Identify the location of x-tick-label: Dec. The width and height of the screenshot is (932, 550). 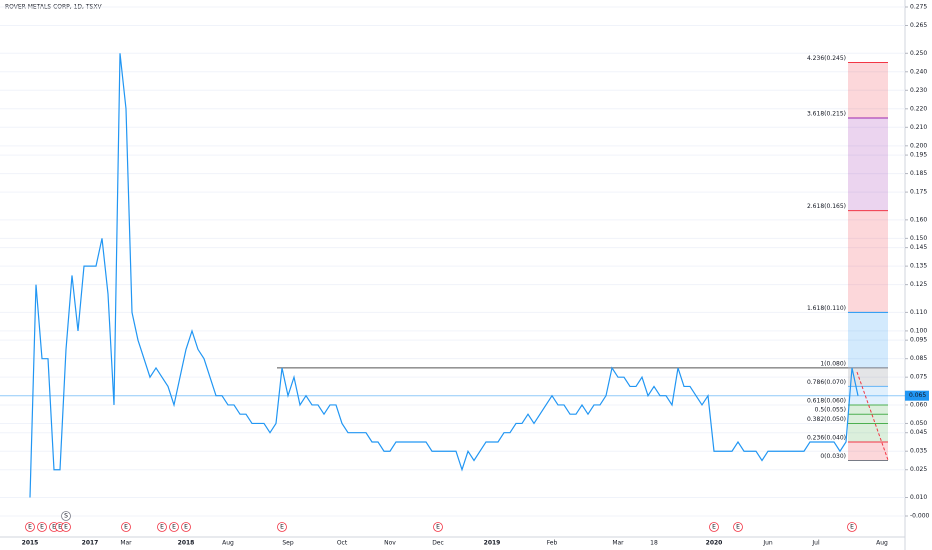
(438, 543).